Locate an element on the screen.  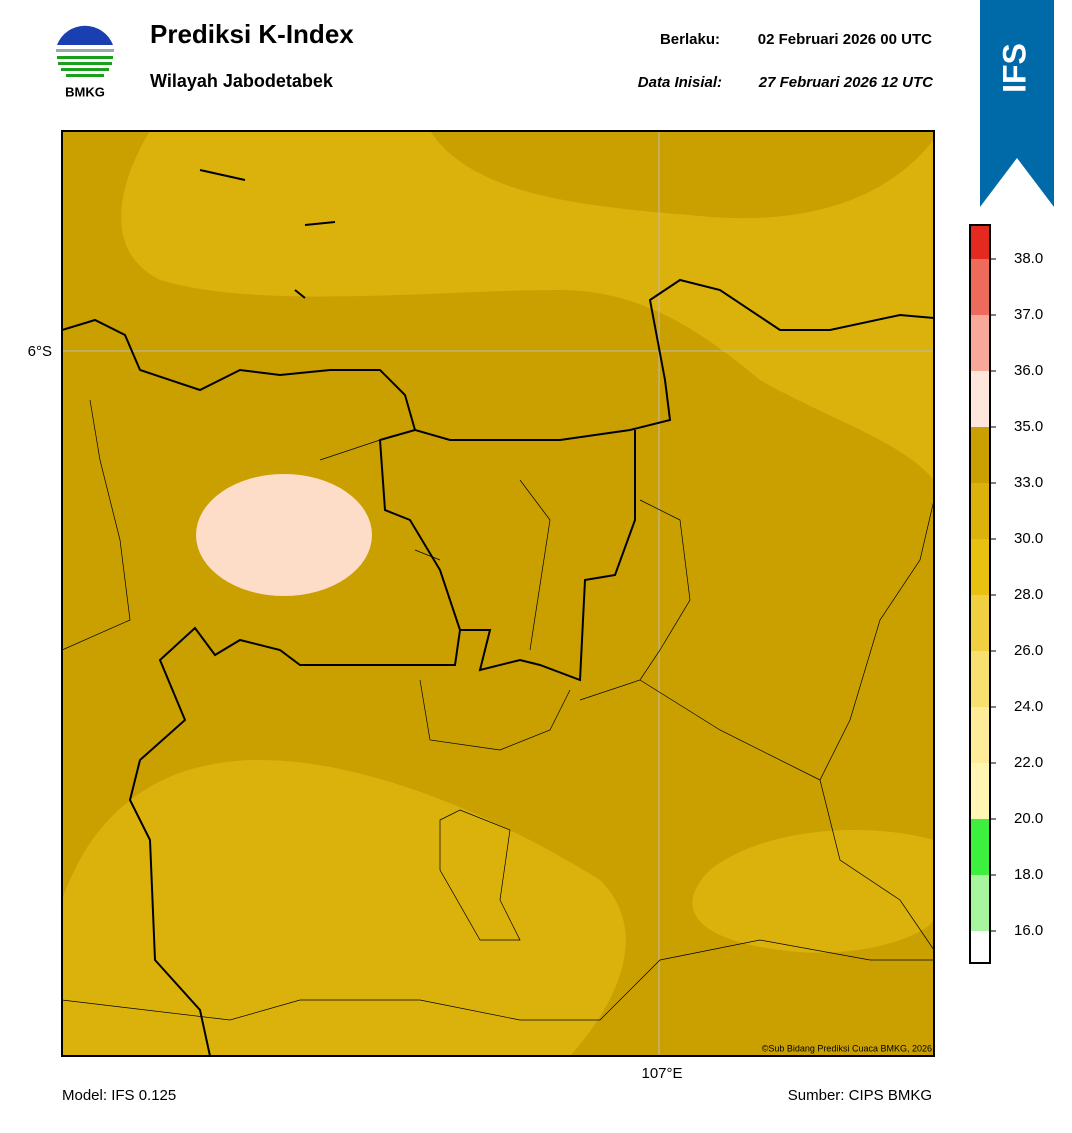
colorbar-frame is located at coordinates (980, 594).